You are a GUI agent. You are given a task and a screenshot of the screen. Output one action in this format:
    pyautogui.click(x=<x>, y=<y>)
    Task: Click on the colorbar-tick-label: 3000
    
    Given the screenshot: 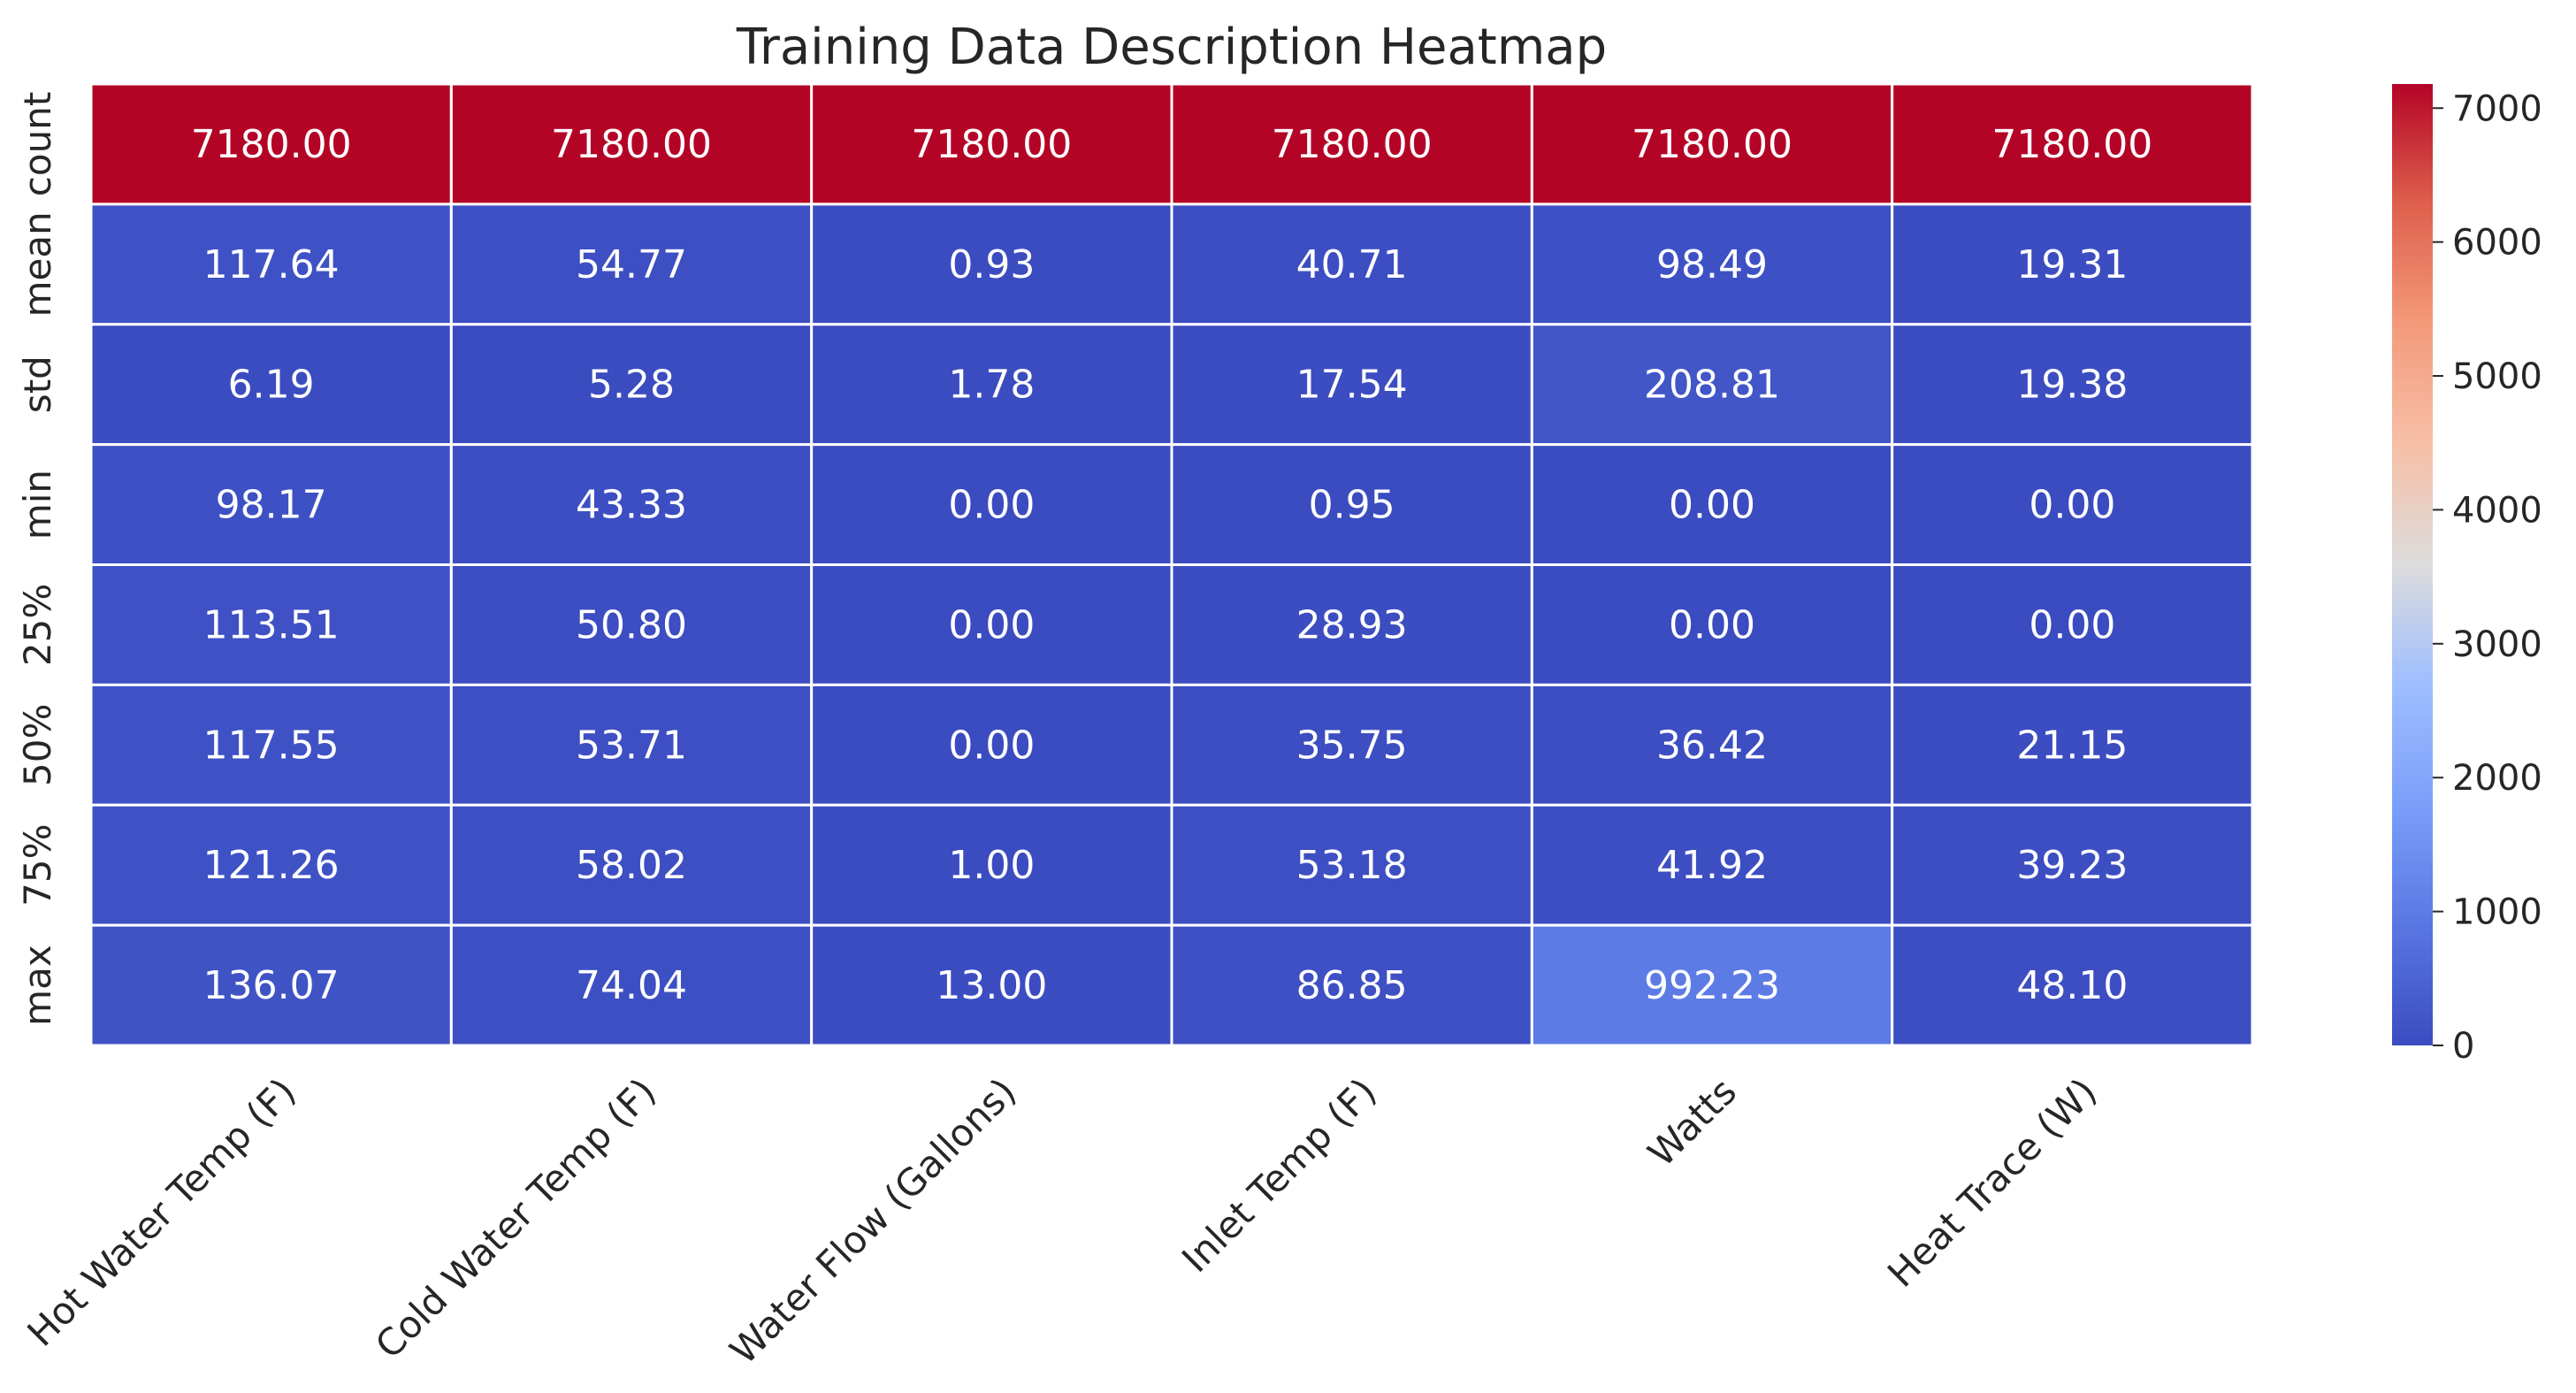 What is the action you would take?
    pyautogui.click(x=2497, y=644)
    